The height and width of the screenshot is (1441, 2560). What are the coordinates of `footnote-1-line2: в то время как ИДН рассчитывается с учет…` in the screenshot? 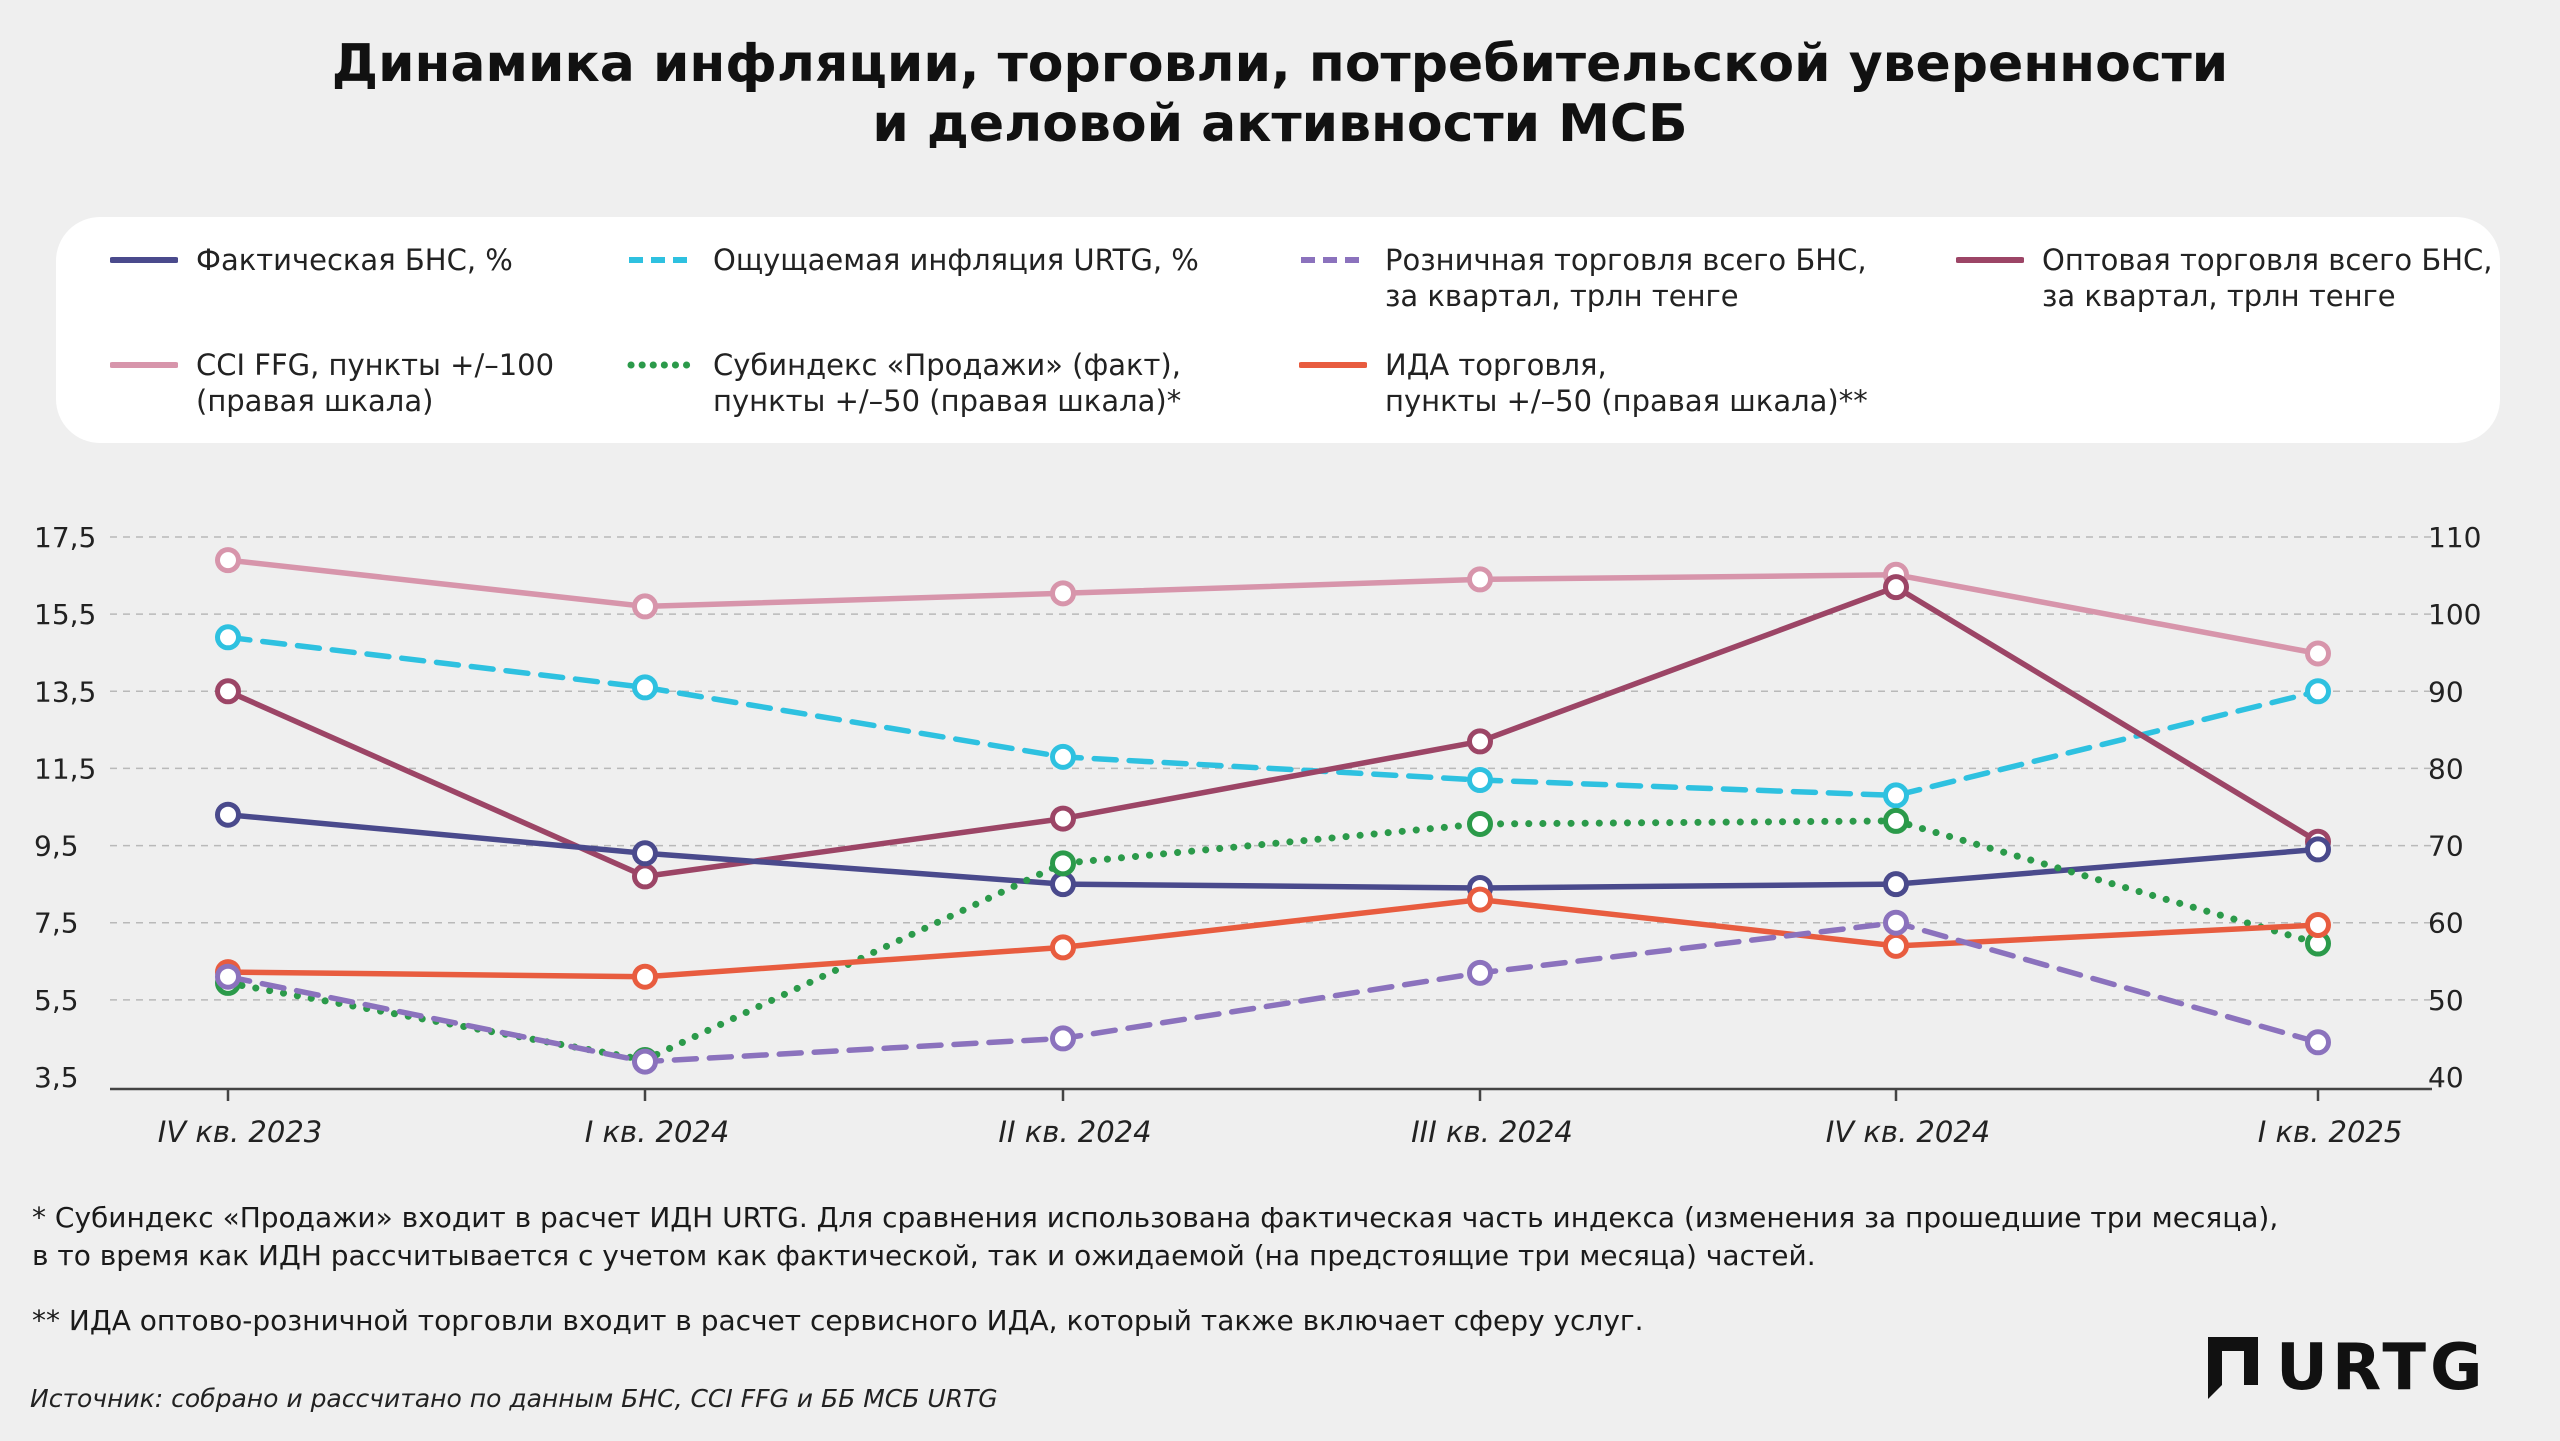 It's located at (924, 1255).